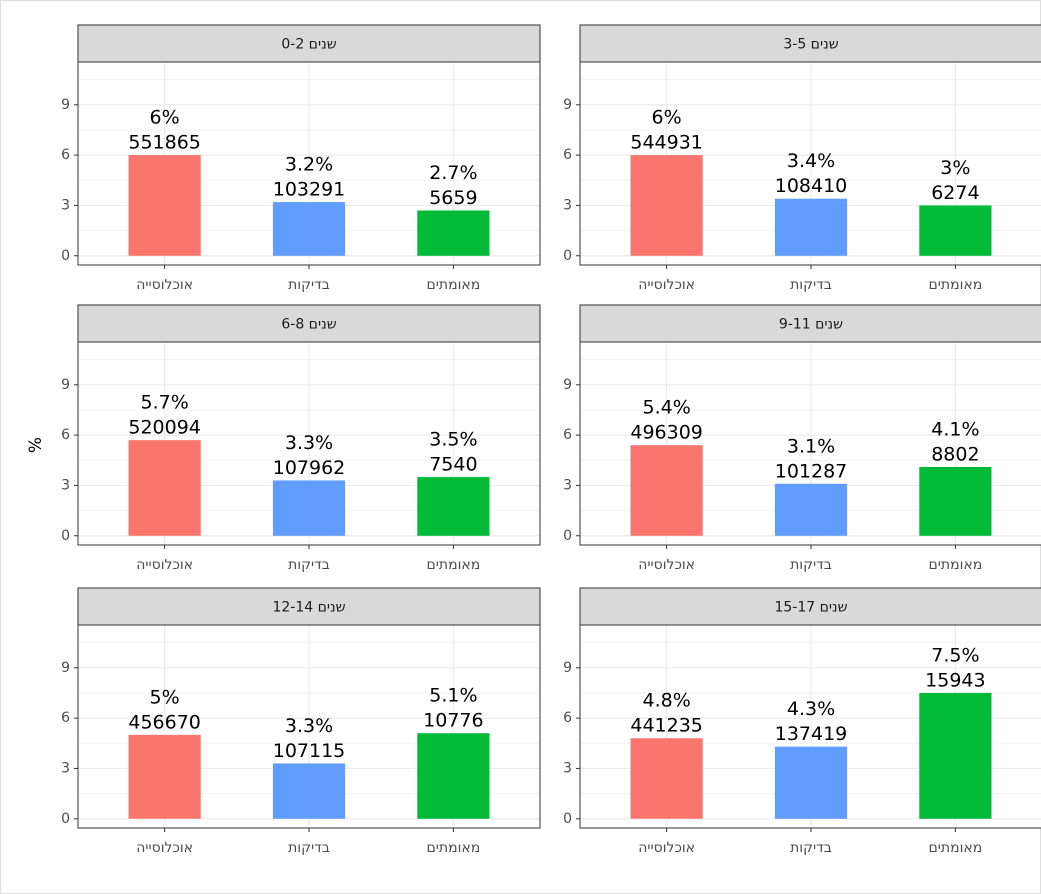 Image resolution: width=1041 pixels, height=894 pixels. Describe the element at coordinates (666, 408) in the screenshot. I see `value-label: 5.4%` at that location.